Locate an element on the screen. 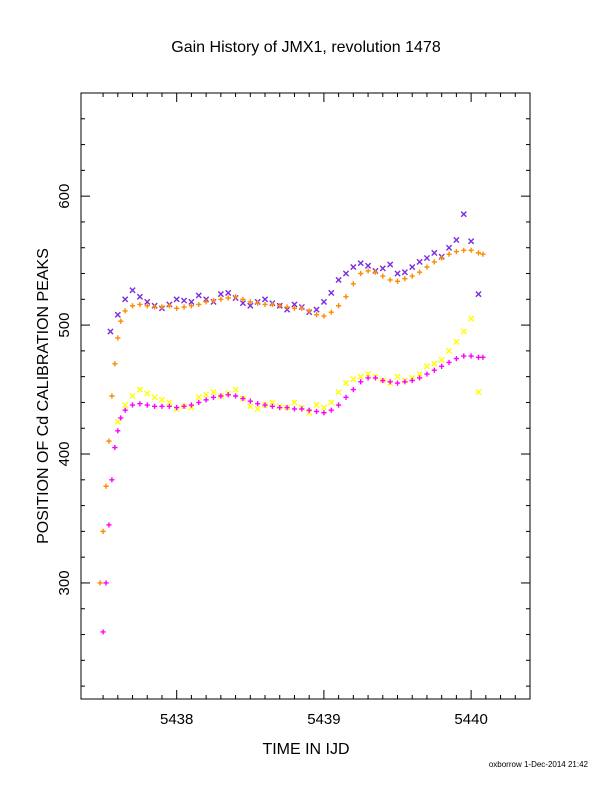 Image resolution: width=612 pixels, height=792 pixels. x-tick-label: 5438 is located at coordinates (176, 719).